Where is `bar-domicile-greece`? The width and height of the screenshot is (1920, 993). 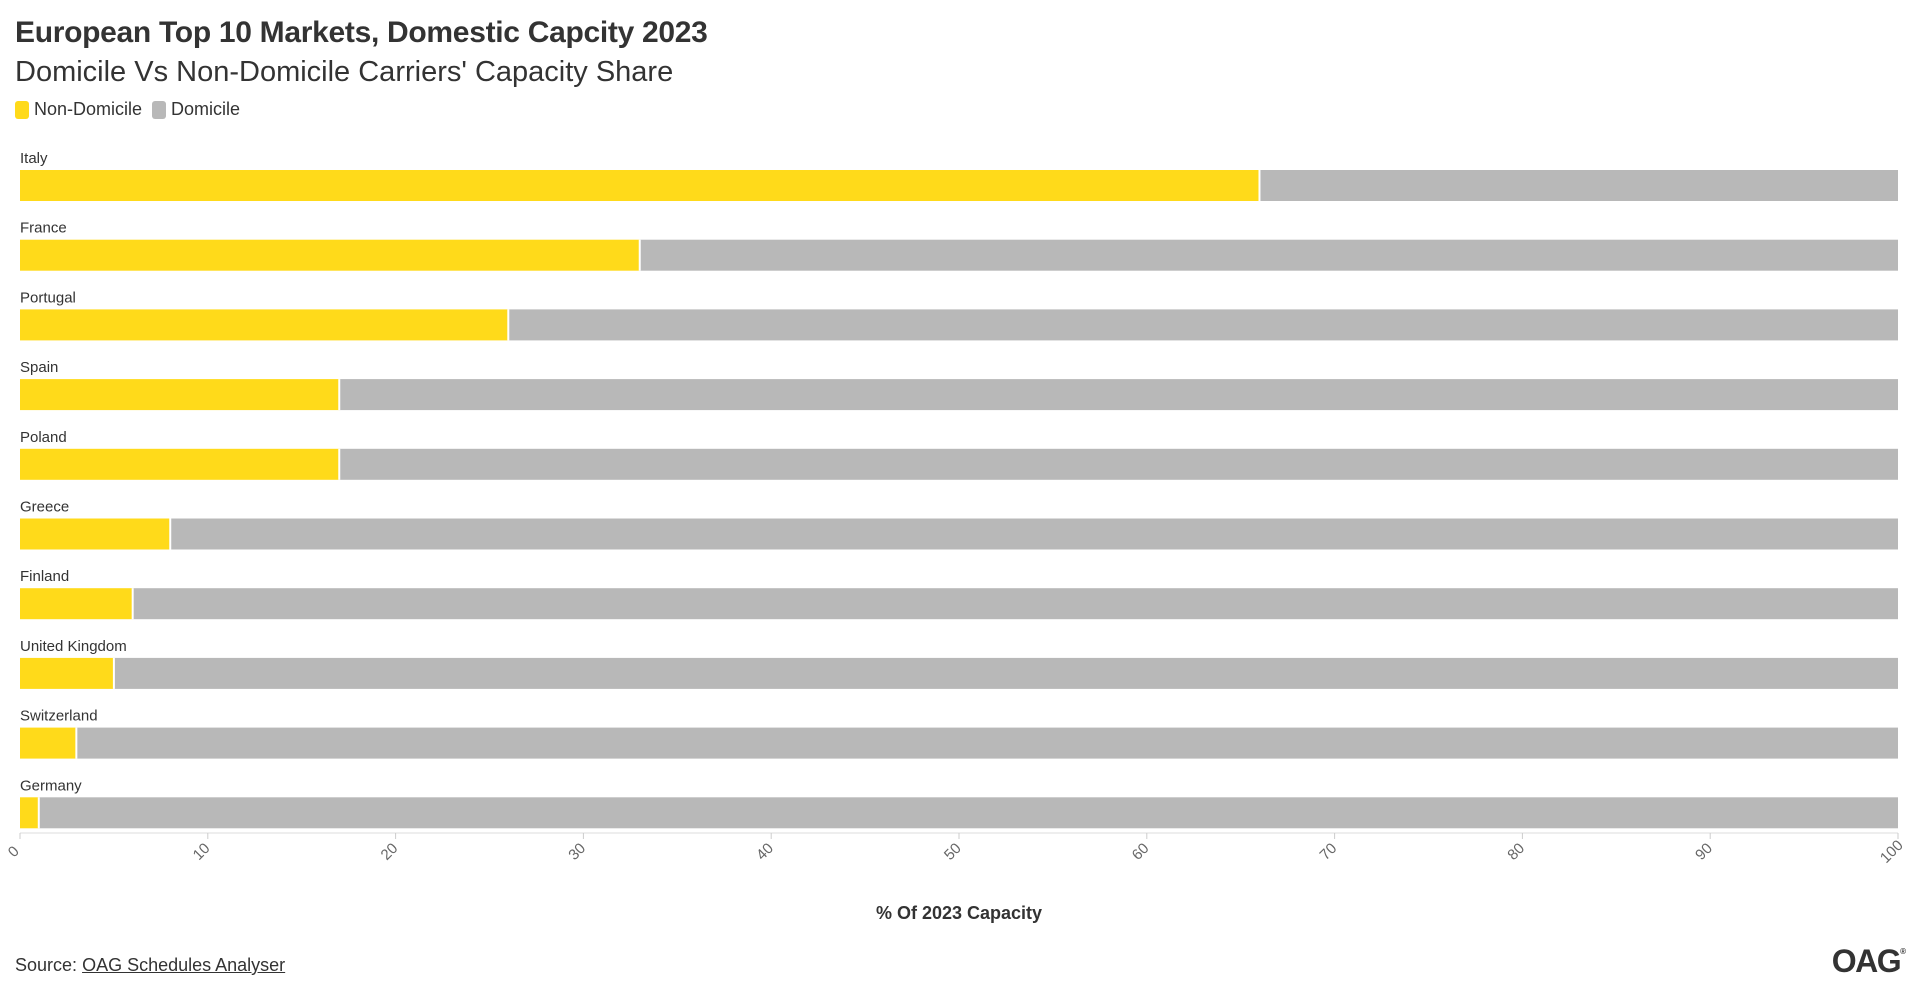
bar-domicile-greece is located at coordinates (1034, 534).